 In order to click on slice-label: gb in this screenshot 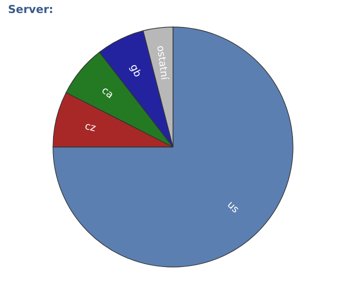, I will do `click(135, 71)`.